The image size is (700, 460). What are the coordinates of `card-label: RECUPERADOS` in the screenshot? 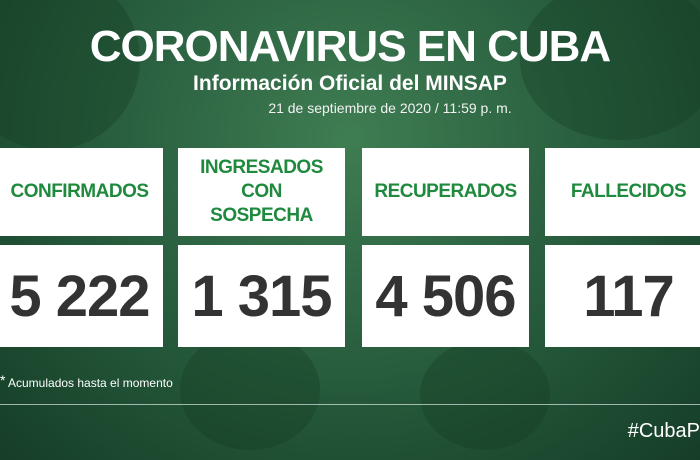 It's located at (445, 192).